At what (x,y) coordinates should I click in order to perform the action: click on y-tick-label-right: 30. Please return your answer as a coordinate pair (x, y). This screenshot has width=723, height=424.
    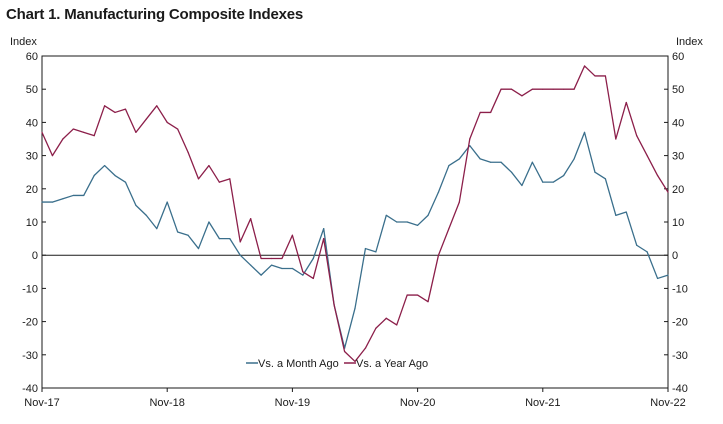
    Looking at the image, I should click on (678, 157).